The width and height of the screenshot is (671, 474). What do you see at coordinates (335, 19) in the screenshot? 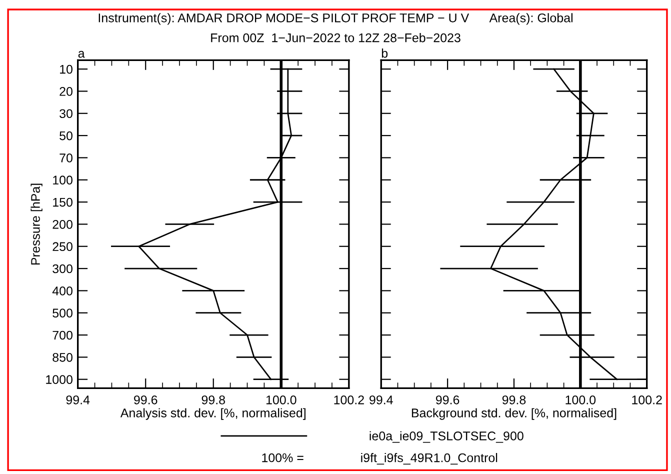
I see `text: Instrument(s): AMDAR DROP MODE−S PILOT PROF TEMP − U V Area(s): Global` at bounding box center [335, 19].